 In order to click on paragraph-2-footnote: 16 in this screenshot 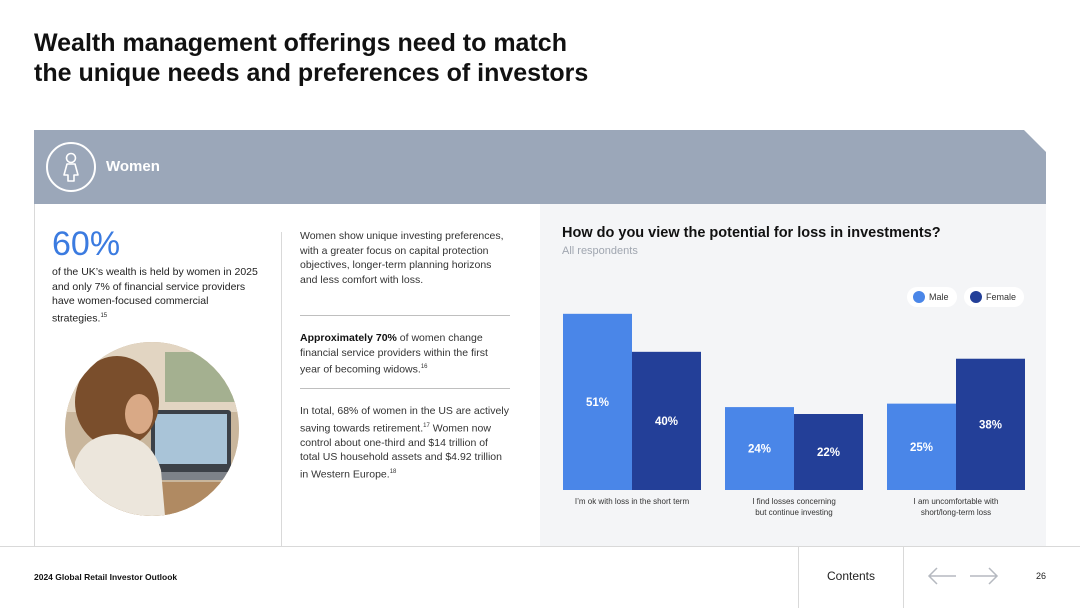, I will do `click(424, 367)`.